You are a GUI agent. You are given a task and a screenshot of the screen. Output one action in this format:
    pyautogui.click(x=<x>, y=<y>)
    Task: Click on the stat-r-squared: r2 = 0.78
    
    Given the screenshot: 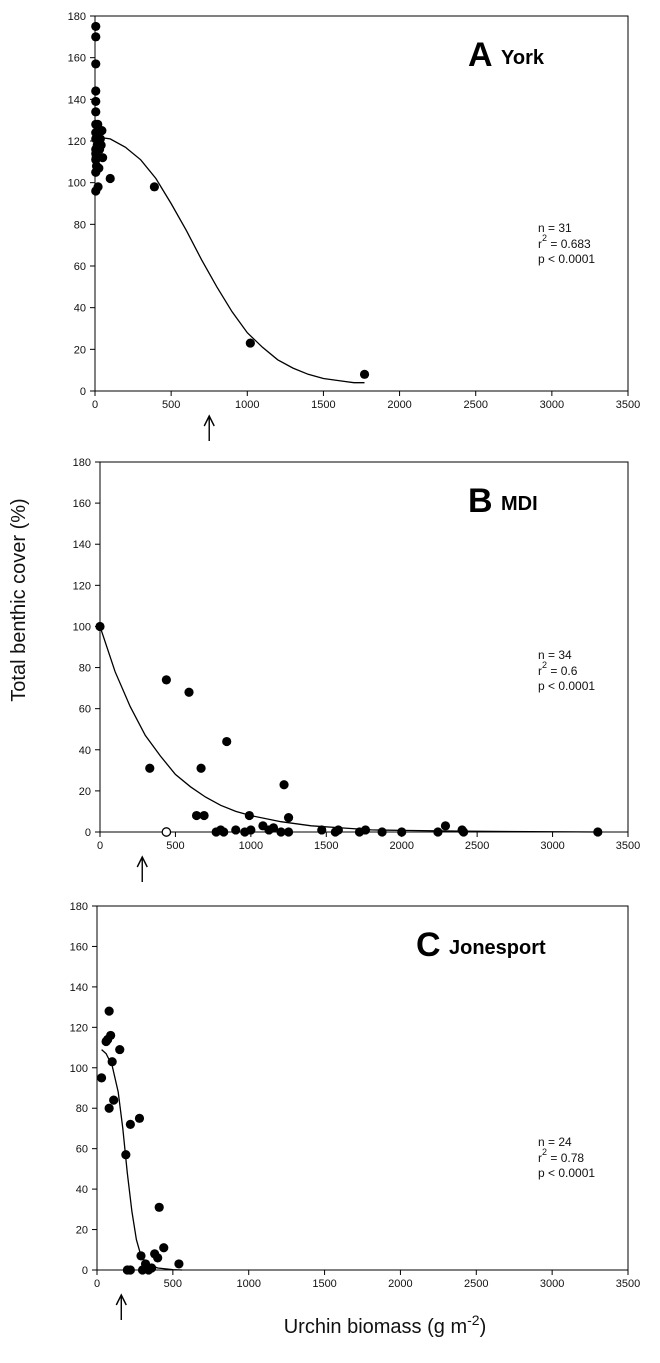 What is the action you would take?
    pyautogui.click(x=561, y=1156)
    